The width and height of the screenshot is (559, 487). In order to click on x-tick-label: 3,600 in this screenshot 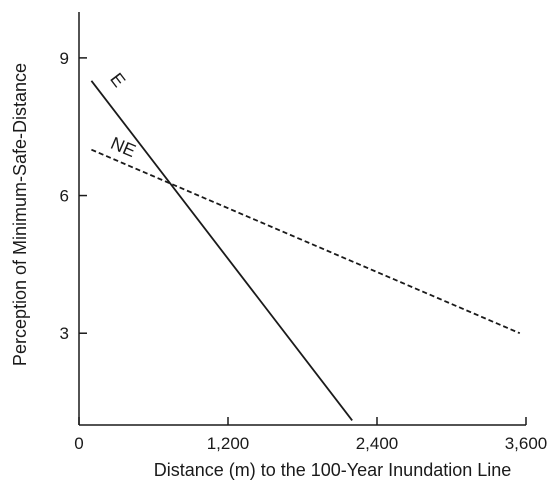, I will do `click(526, 443)`.